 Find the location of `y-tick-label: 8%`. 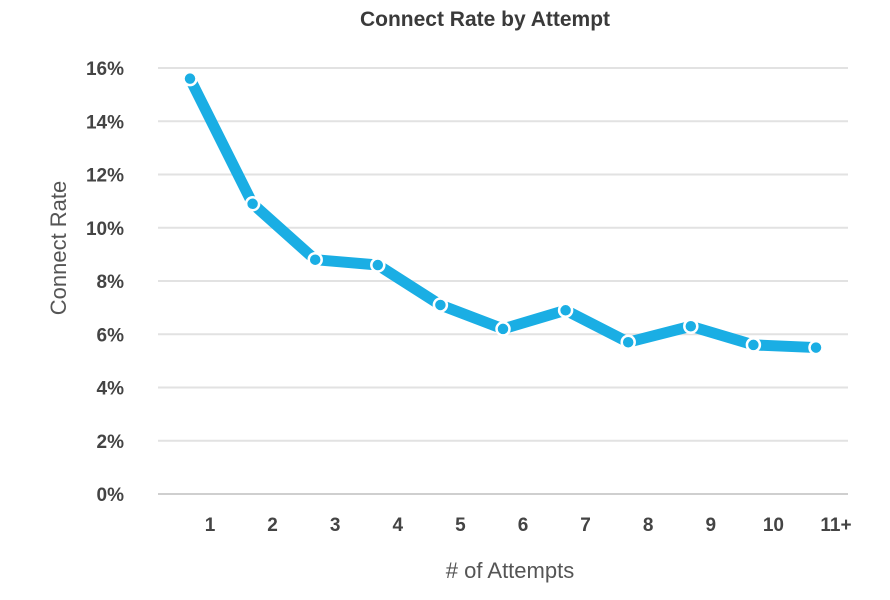

y-tick-label: 8% is located at coordinates (111, 282).